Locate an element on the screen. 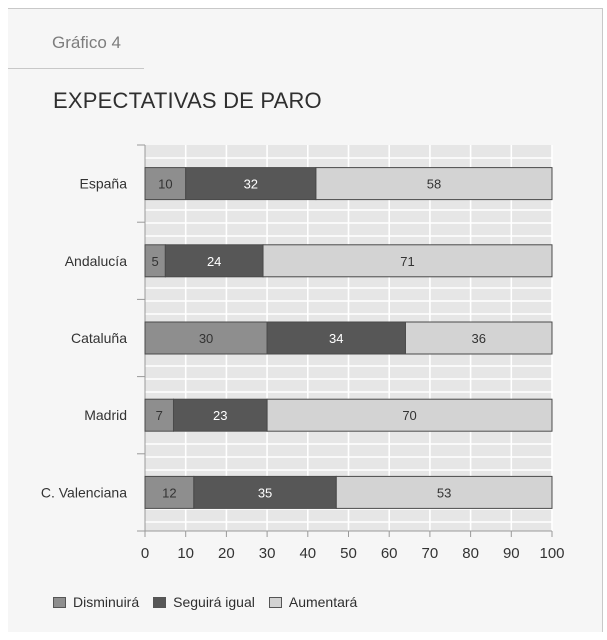  bar-value-label: 10 is located at coordinates (165, 184).